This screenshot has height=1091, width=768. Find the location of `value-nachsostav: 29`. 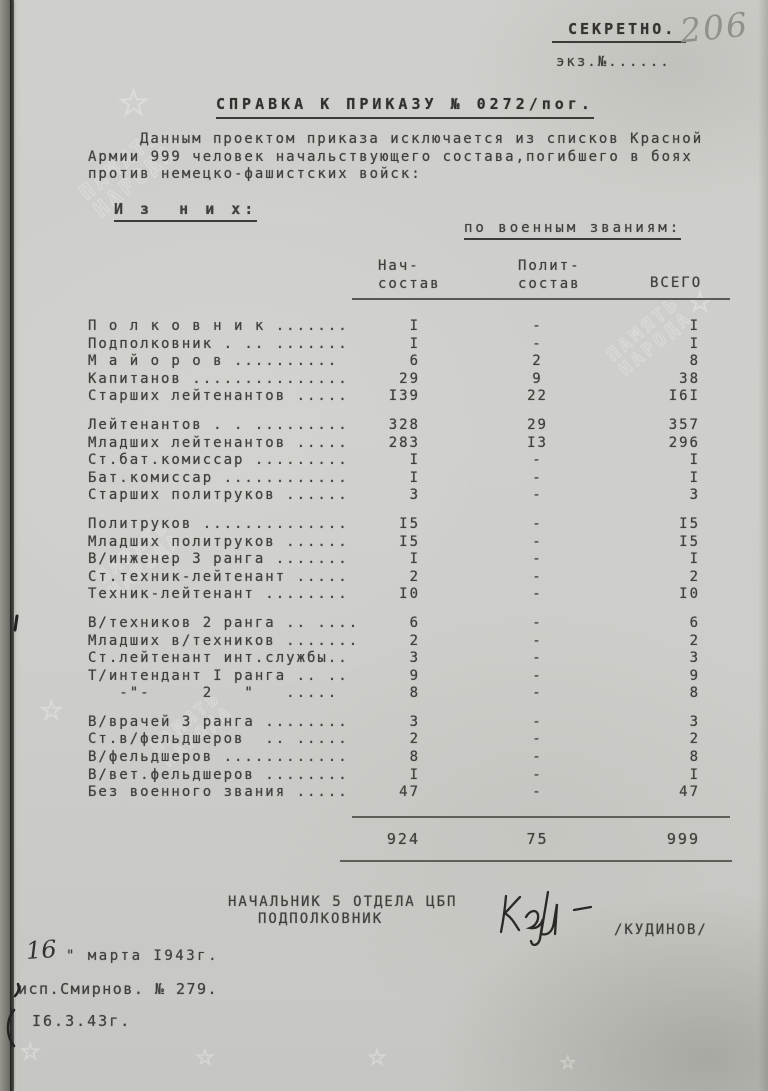

value-nachsostav: 29 is located at coordinates (409, 378).